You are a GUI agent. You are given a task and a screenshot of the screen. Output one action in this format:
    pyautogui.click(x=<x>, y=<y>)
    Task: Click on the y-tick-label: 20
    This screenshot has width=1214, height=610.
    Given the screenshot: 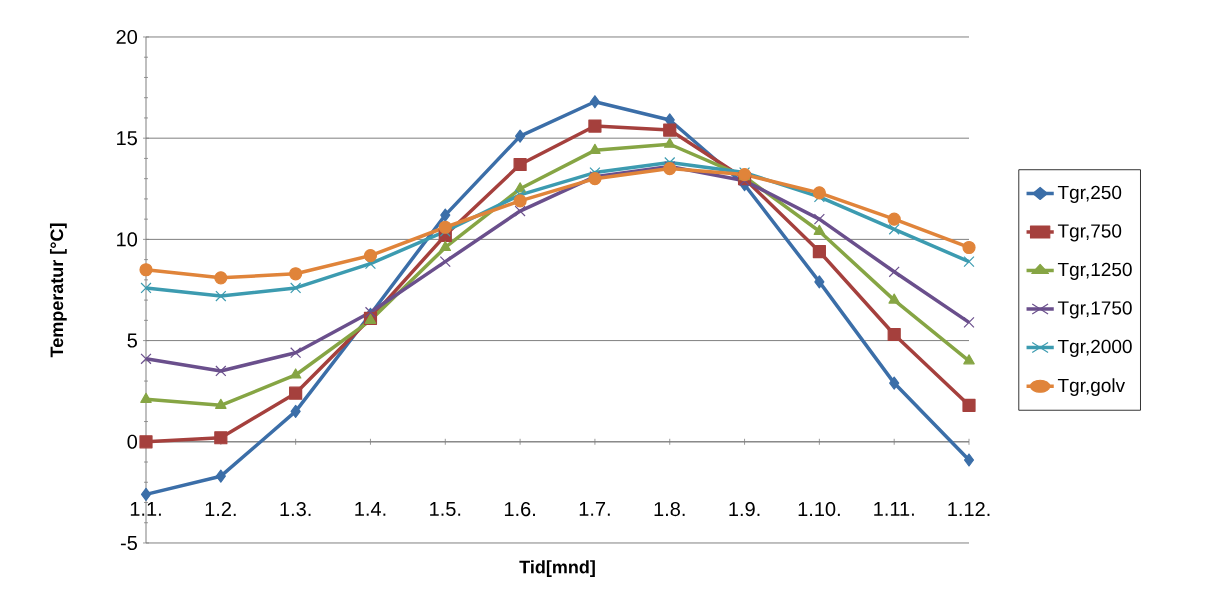 What is the action you would take?
    pyautogui.click(x=127, y=37)
    